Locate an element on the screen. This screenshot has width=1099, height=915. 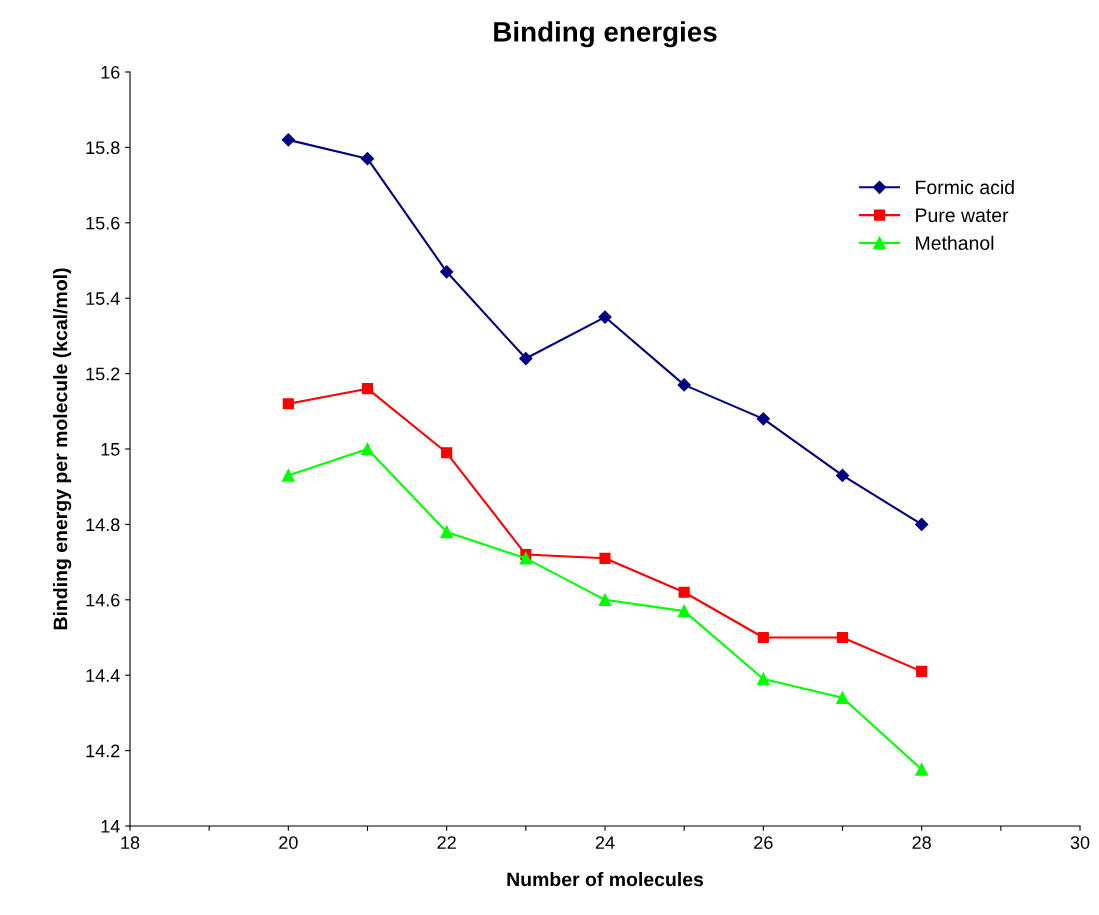
x-tick-label: 26 is located at coordinates (763, 842).